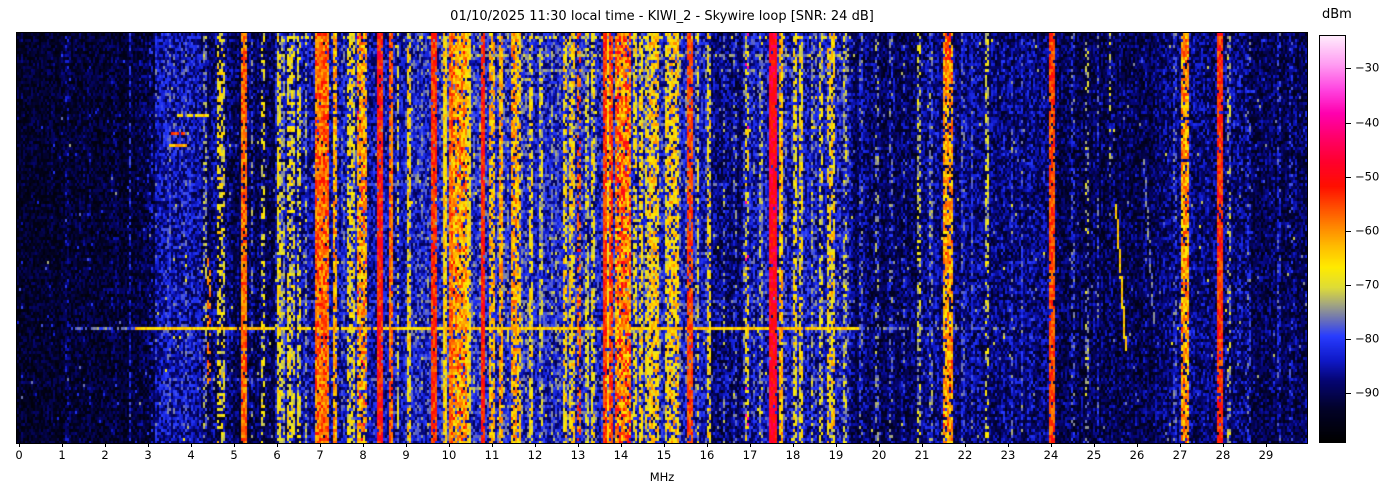 This screenshot has height=500, width=1400. What do you see at coordinates (793, 455) in the screenshot?
I see `x-tick-label: 18` at bounding box center [793, 455].